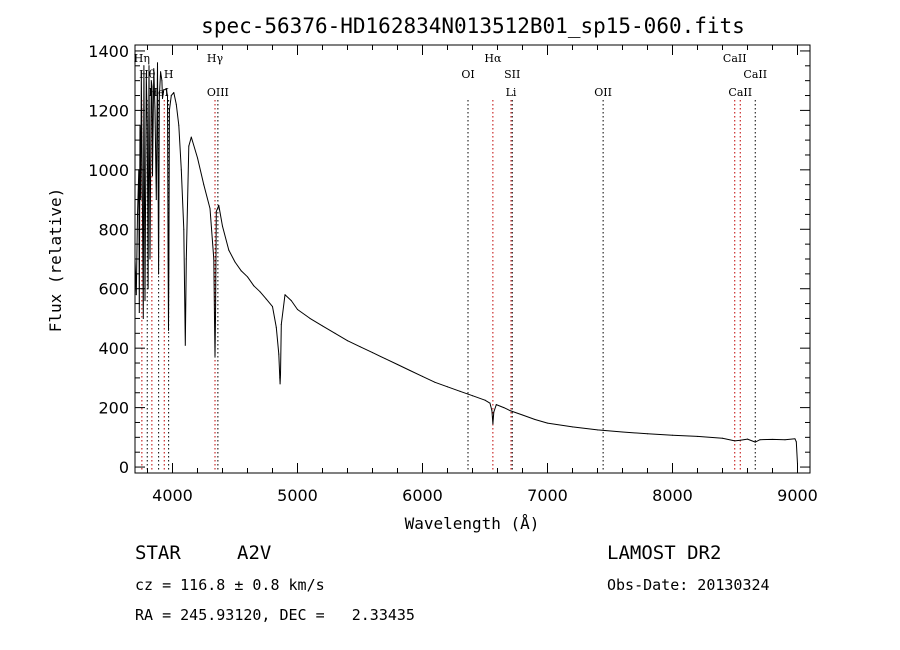  What do you see at coordinates (672, 495) in the screenshot?
I see `x-tick-label: 8000` at bounding box center [672, 495].